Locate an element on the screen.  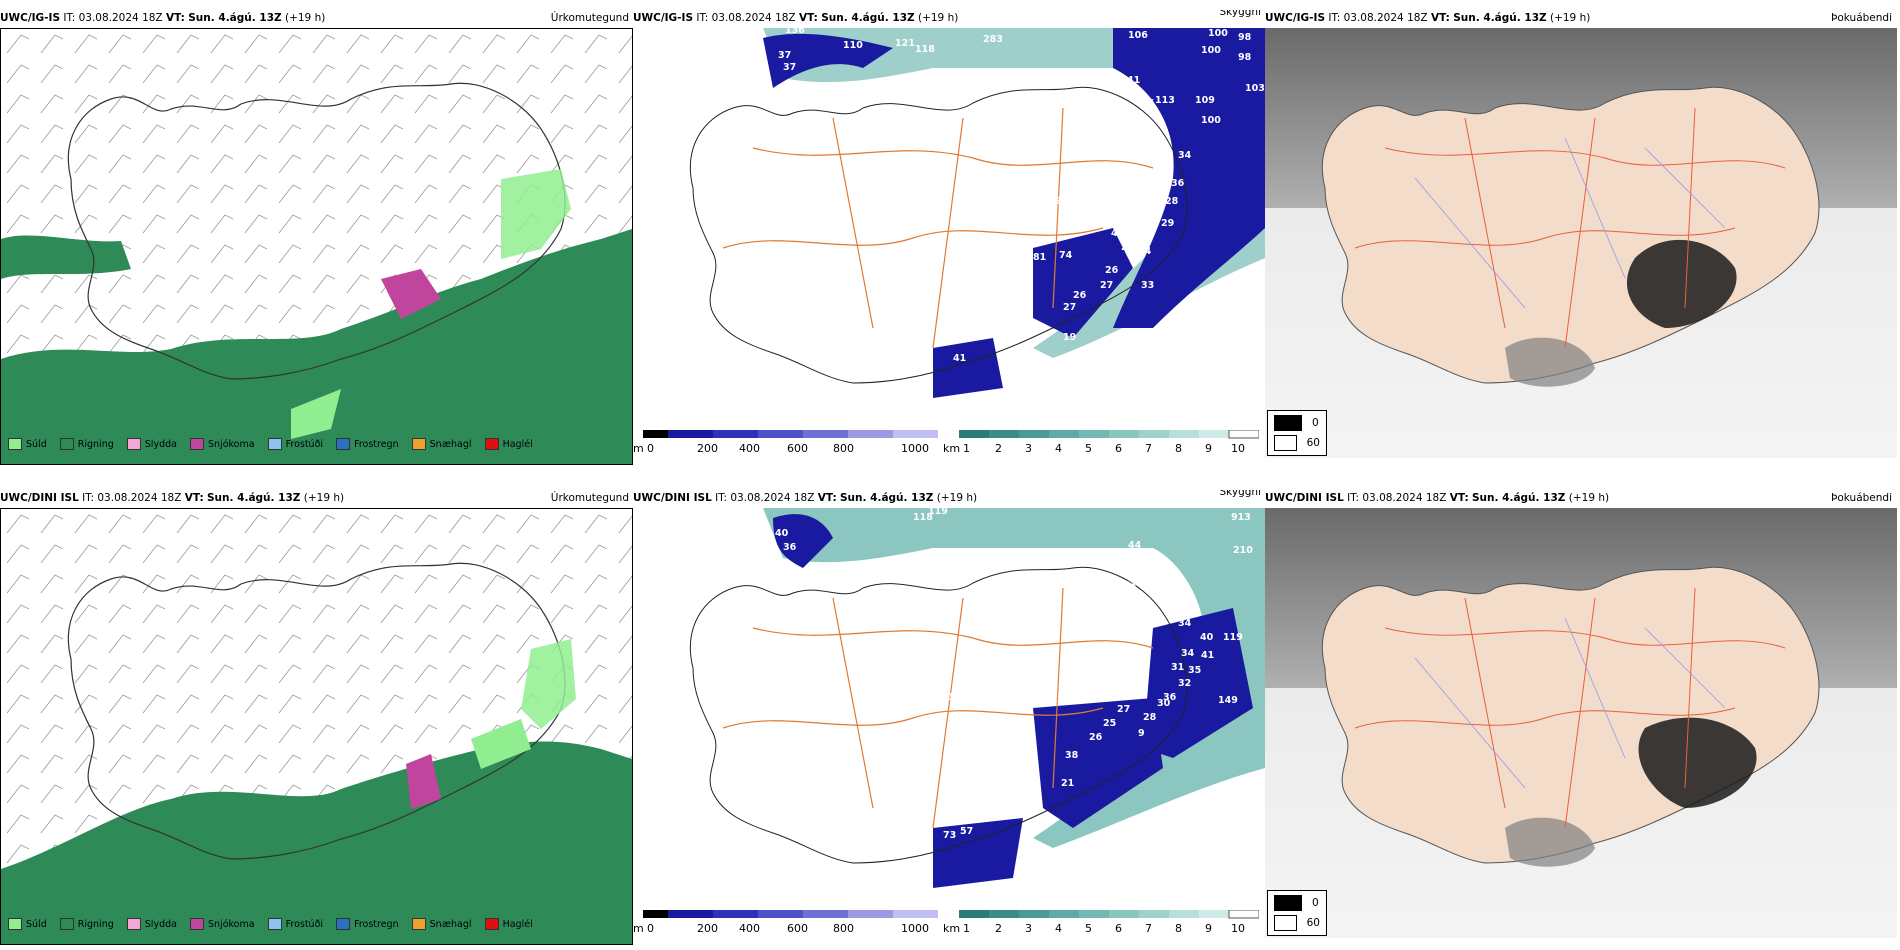
cloud-label: 61 is located at coordinates (947, 697).